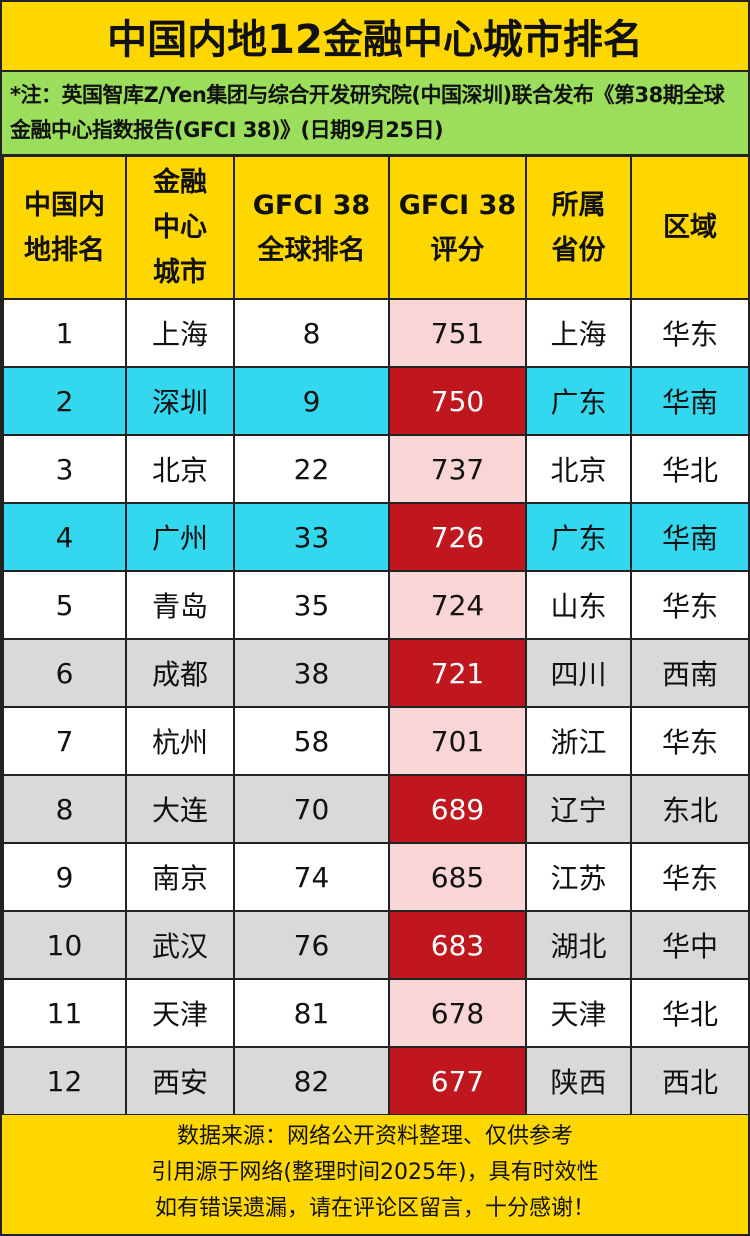  Describe the element at coordinates (311, 809) in the screenshot. I see `global-rank-cell: 70` at that location.